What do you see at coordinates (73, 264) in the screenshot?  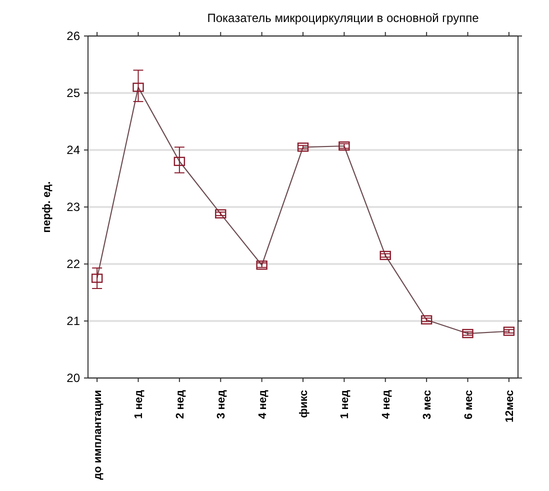 I see `y-tick-label: 22` at bounding box center [73, 264].